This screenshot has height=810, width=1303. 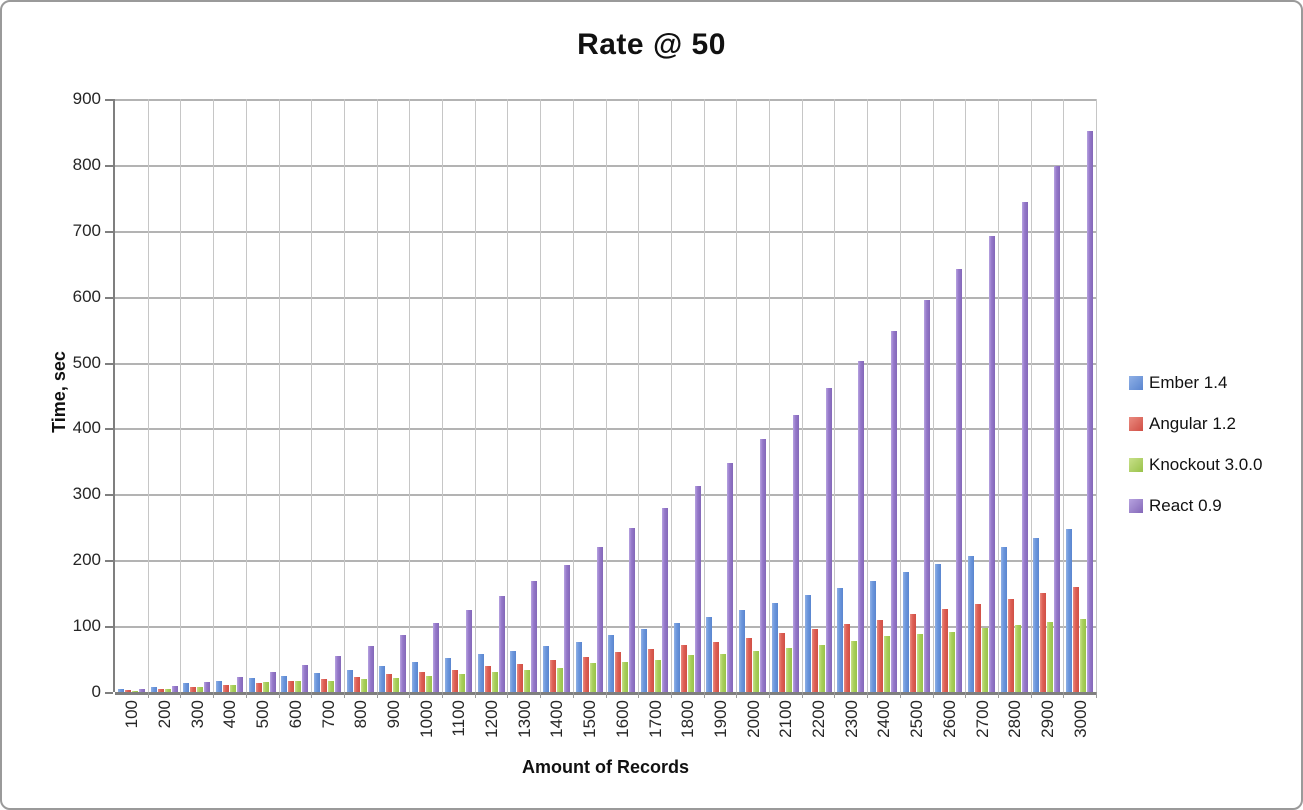 What do you see at coordinates (749, 664) in the screenshot?
I see `bar-angular-1-2-2000` at bounding box center [749, 664].